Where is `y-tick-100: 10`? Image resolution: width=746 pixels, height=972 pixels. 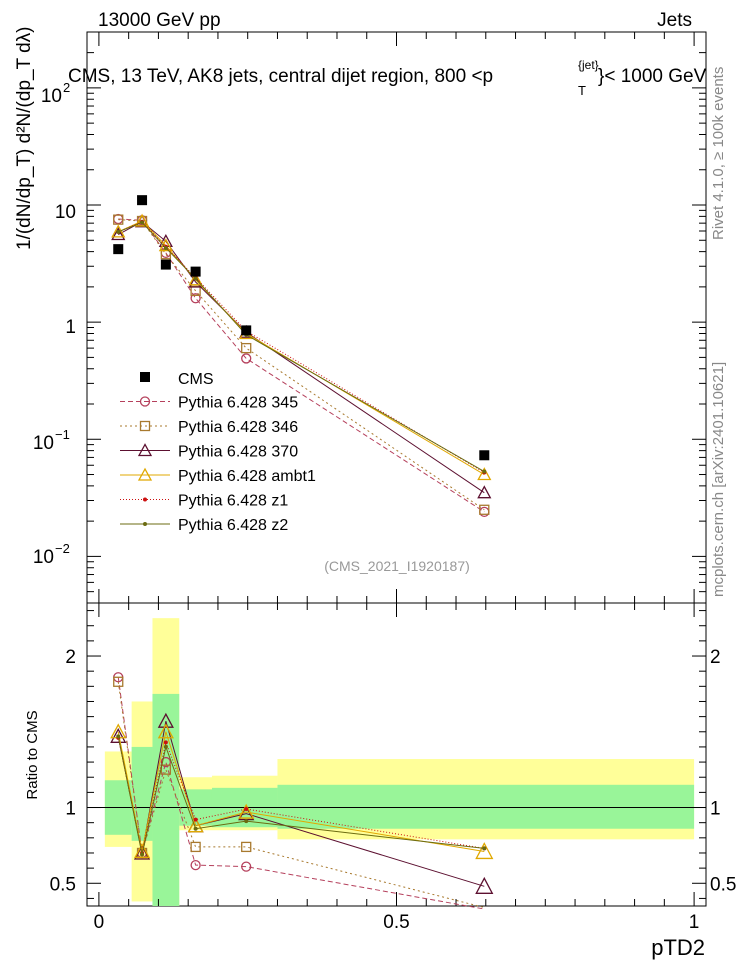
y-tick-100: 10 is located at coordinates (51, 96).